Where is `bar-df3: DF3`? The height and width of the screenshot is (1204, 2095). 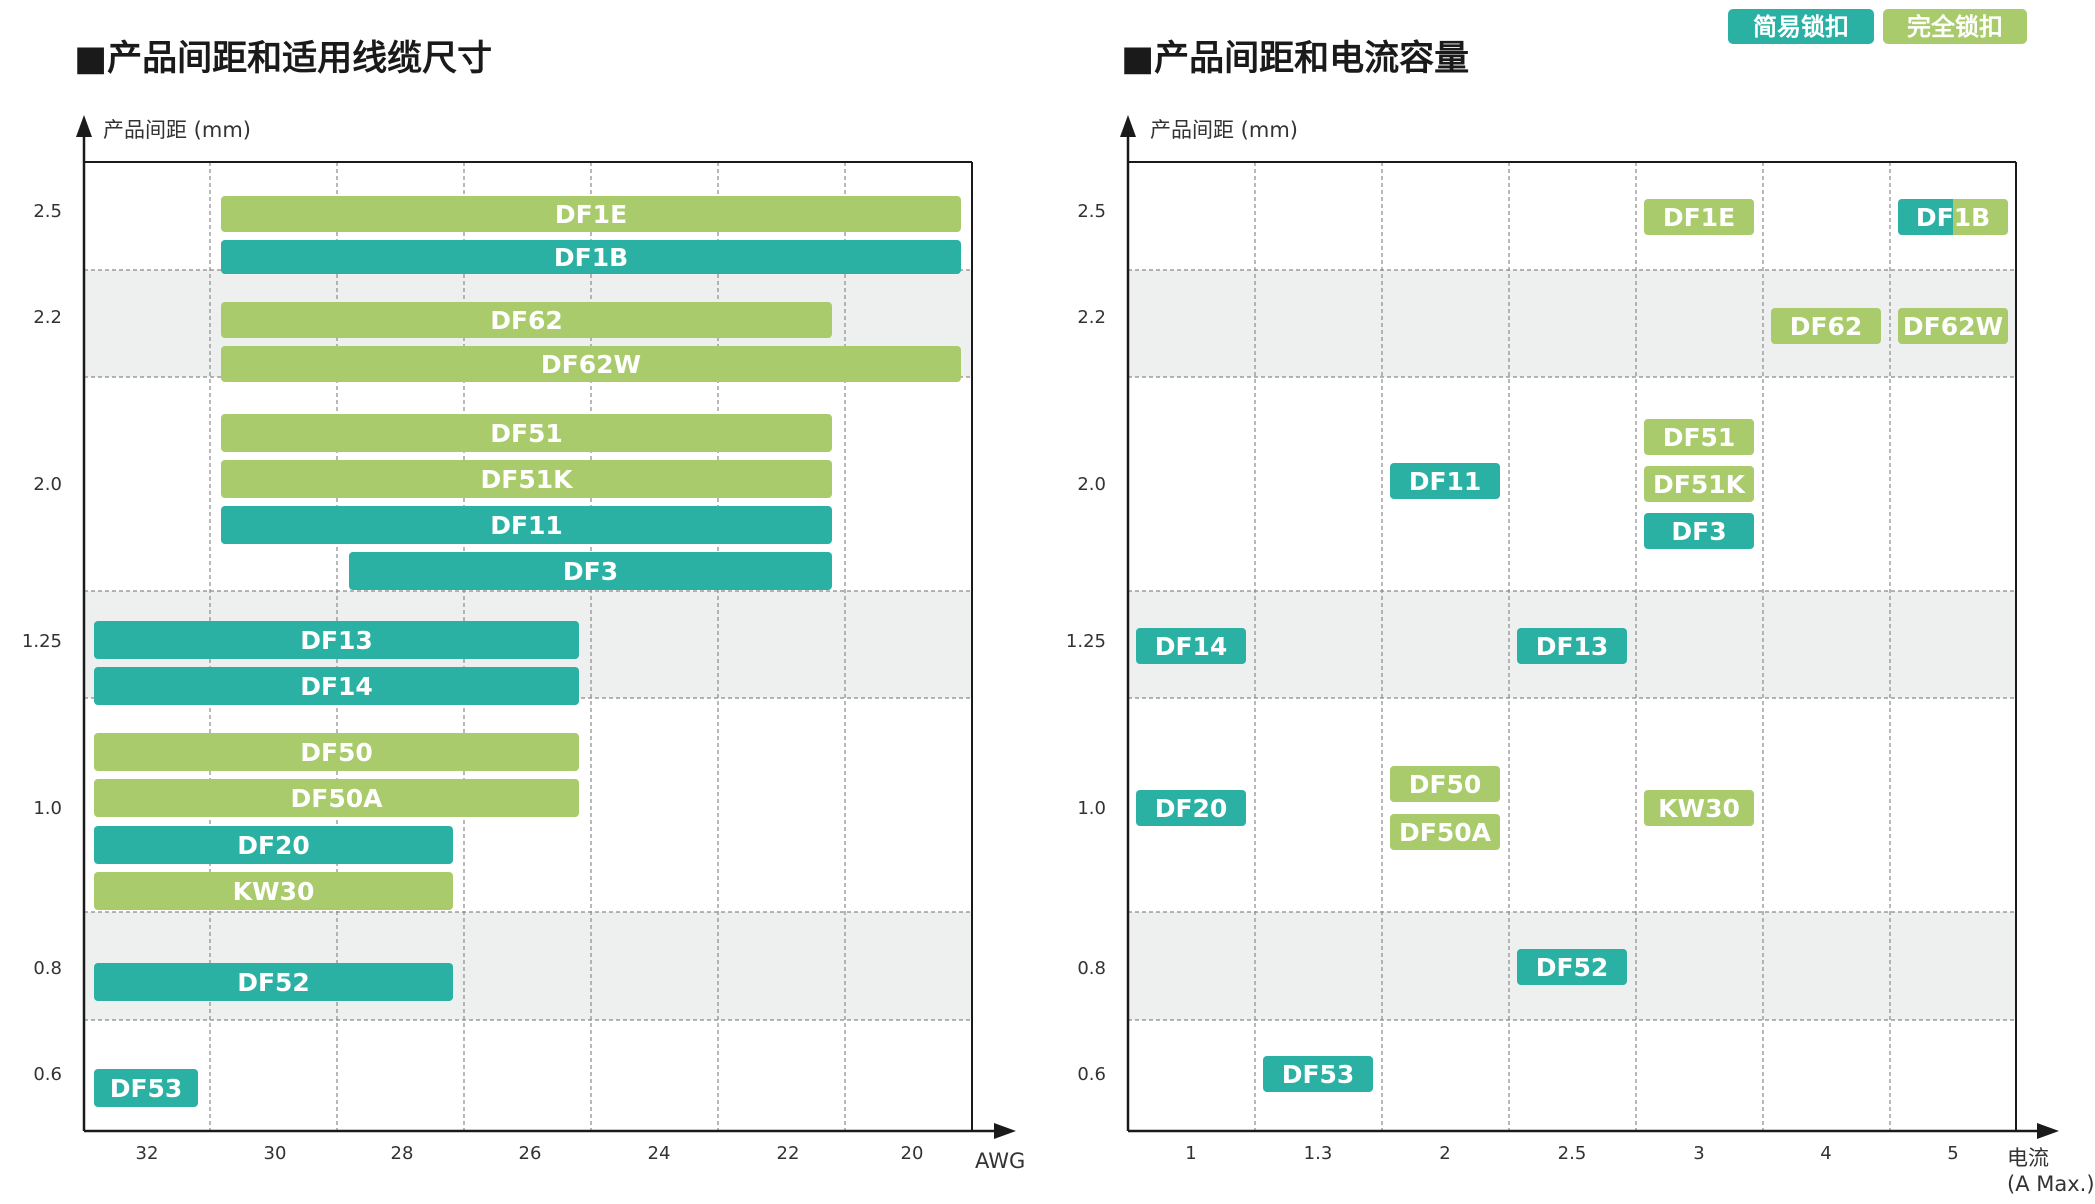 bar-df3: DF3 is located at coordinates (590, 571).